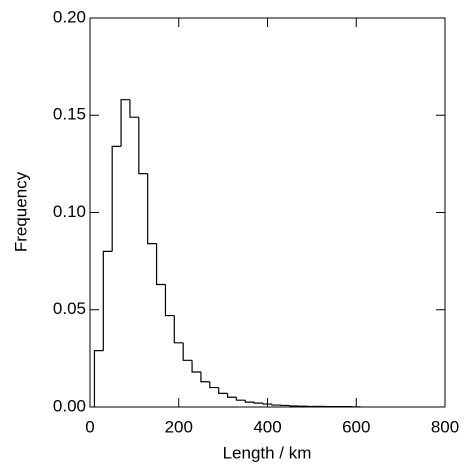 Image resolution: width=466 pixels, height=465 pixels. What do you see at coordinates (20, 211) in the screenshot?
I see `y-axis-label: Frequency` at bounding box center [20, 211].